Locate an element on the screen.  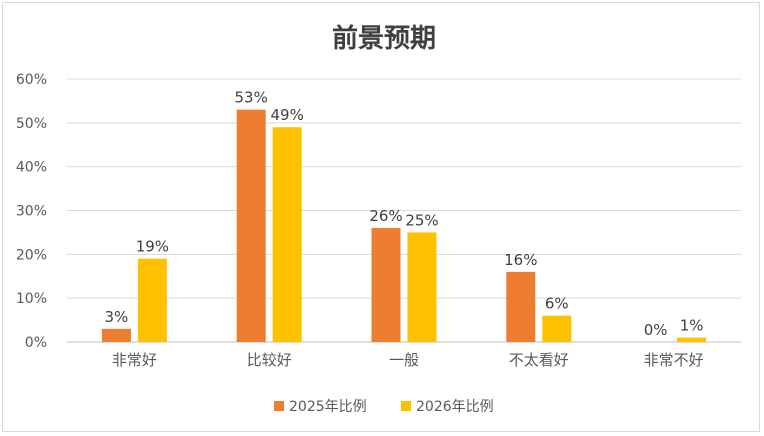
x-axis-categories: 非常好 比较好 一般 不太看好 非常不好 is located at coordinates (408, 360).